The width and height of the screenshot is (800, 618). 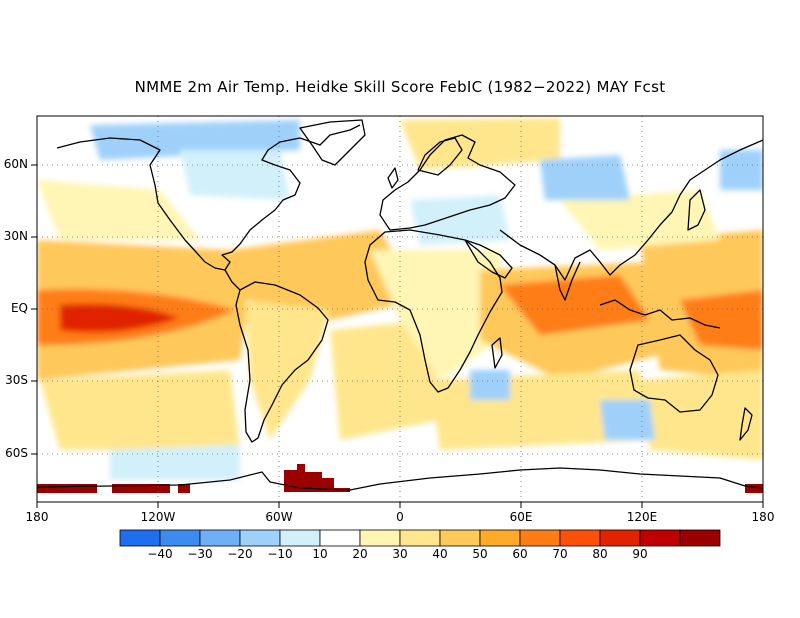 I want to click on coast-scandinavia, so click(x=440, y=156).